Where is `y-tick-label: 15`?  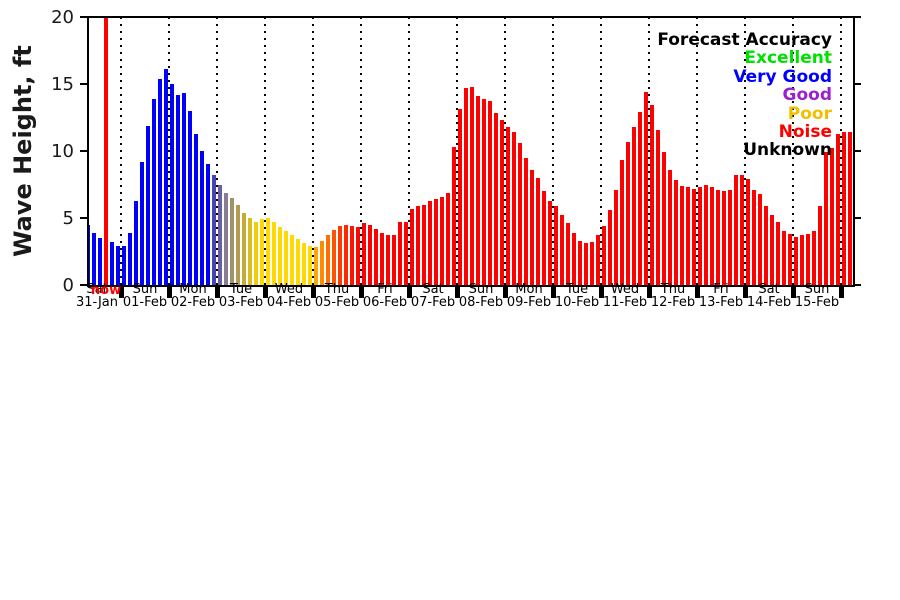
y-tick-label: 15 is located at coordinates (62, 84).